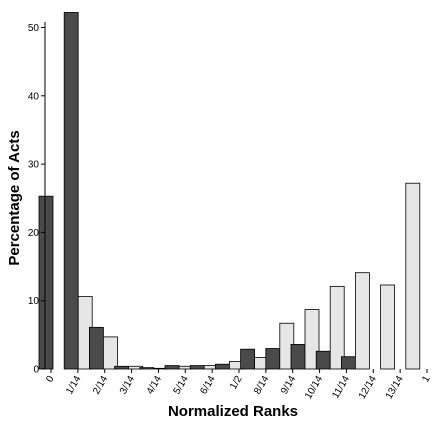 The height and width of the screenshot is (425, 436). I want to click on x-tick-label-9: 9/14, so click(288, 385).